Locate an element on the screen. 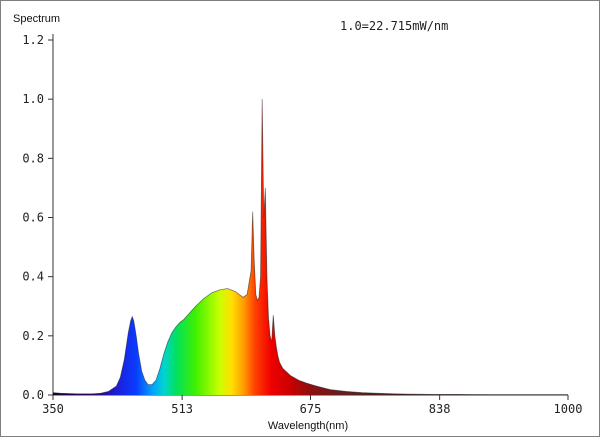 The image size is (600, 437). x-tick-label: 350 is located at coordinates (53, 409).